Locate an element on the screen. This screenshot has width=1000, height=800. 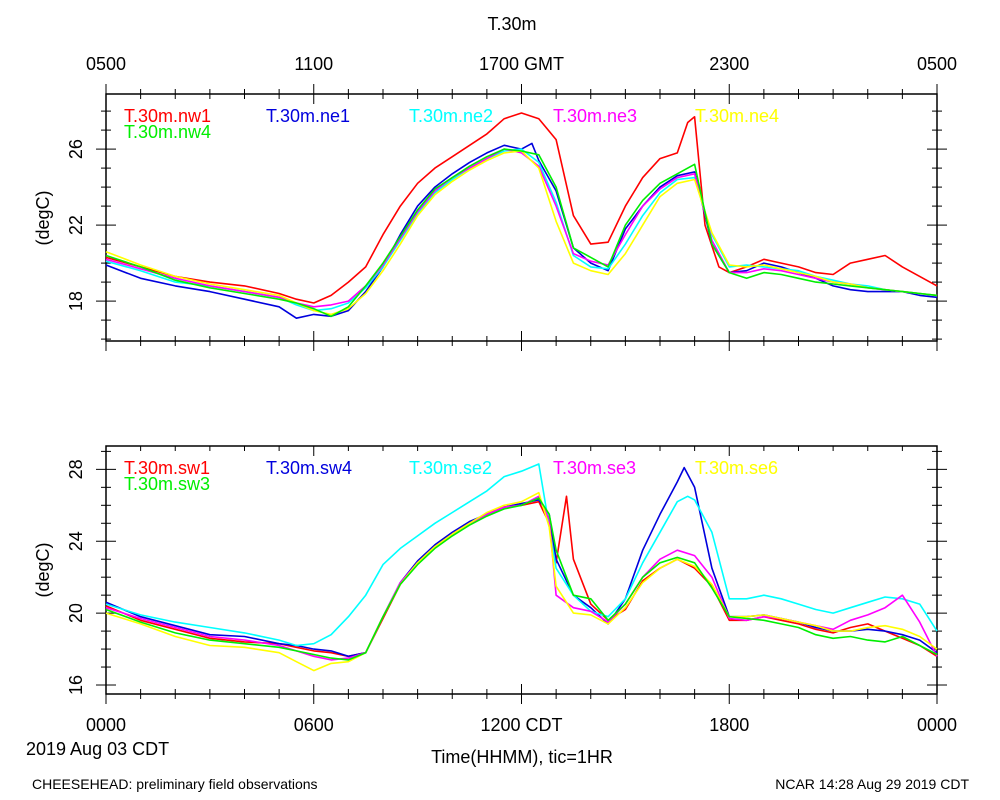
legend-entry: T.30m.sw4 is located at coordinates (309, 468).